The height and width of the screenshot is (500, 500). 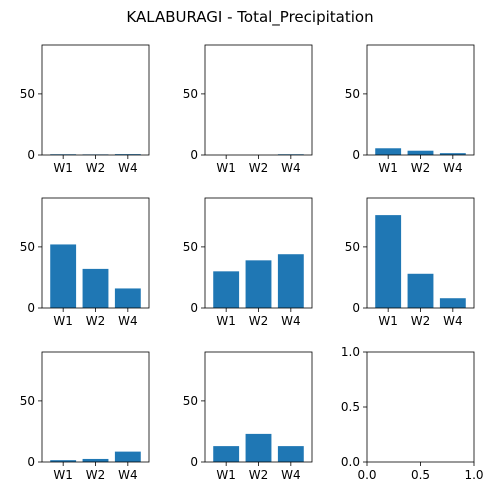 What do you see at coordinates (350, 352) in the screenshot?
I see `y-tick-label: 1.0` at bounding box center [350, 352].